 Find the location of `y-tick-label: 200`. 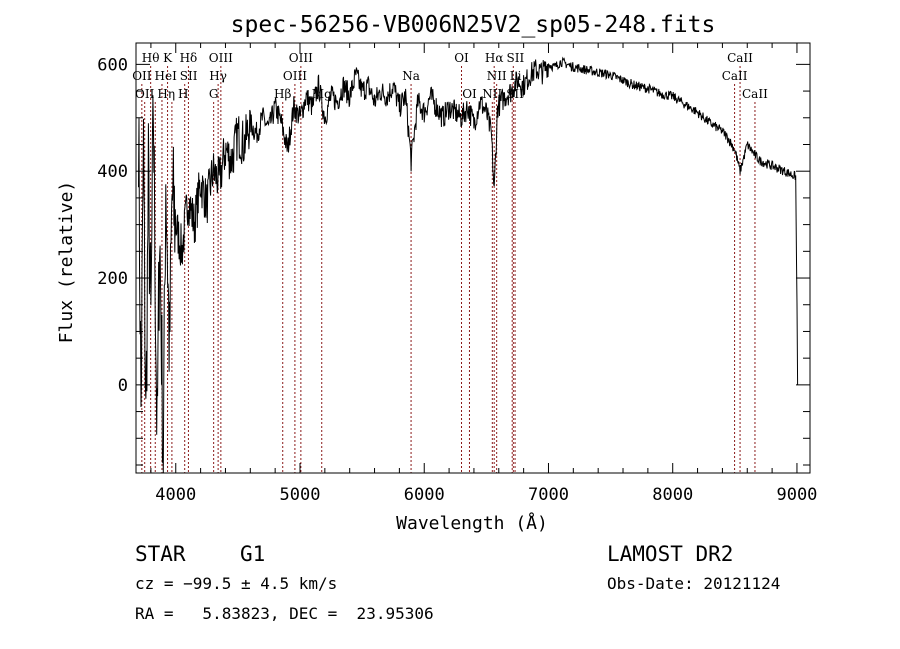

y-tick-label: 200 is located at coordinates (112, 279).